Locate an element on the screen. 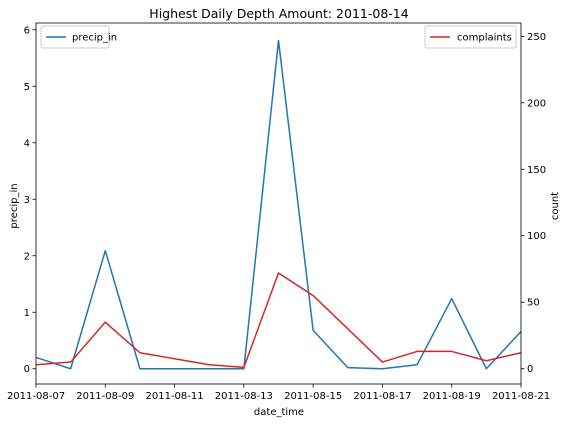 Image resolution: width=568 pixels, height=424 pixels. y-left-tick-label: 4 is located at coordinates (27, 143).